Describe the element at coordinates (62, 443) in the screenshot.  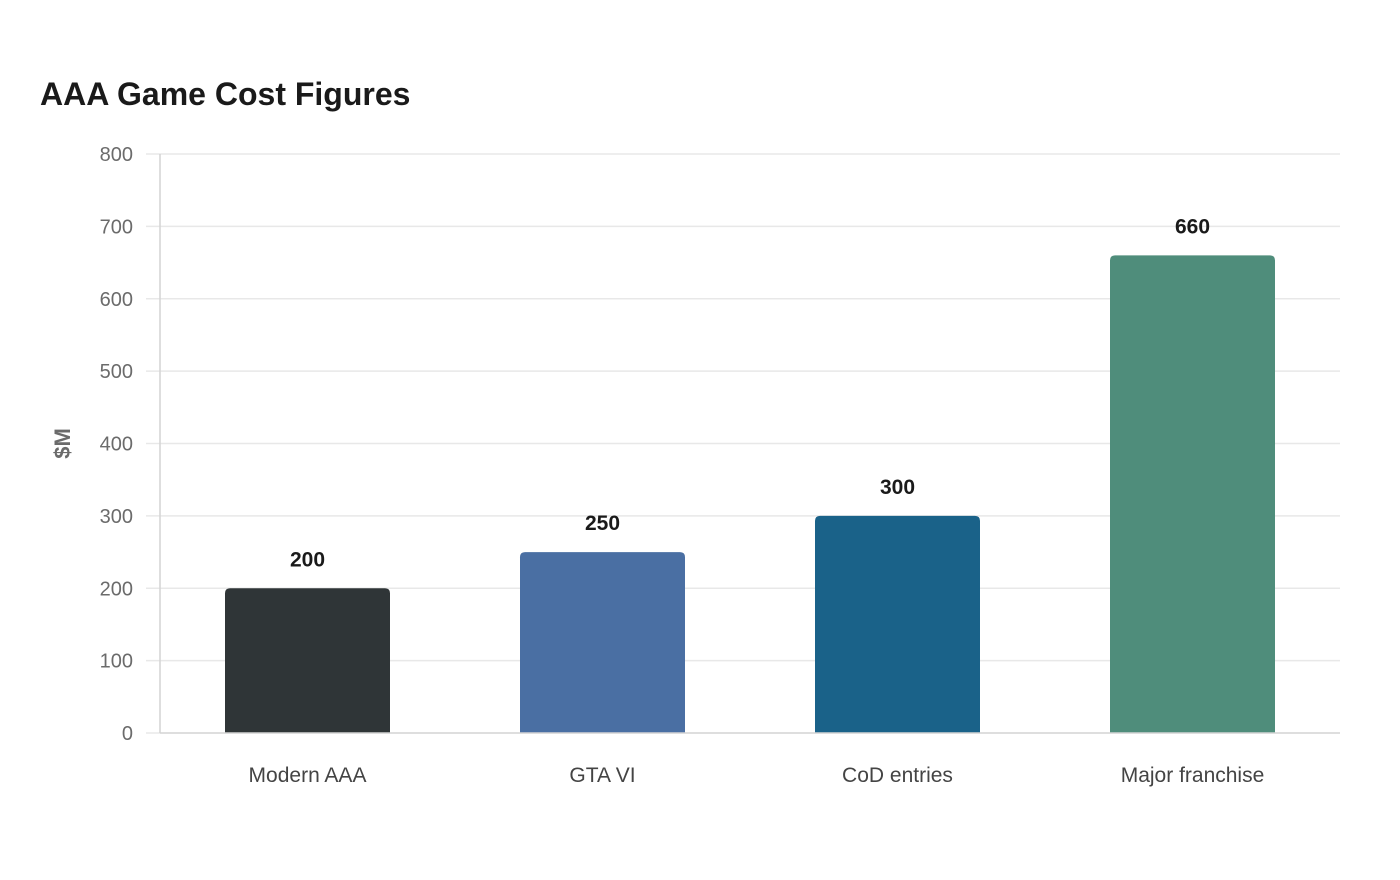
I see `y-axis-title: $M` at that location.